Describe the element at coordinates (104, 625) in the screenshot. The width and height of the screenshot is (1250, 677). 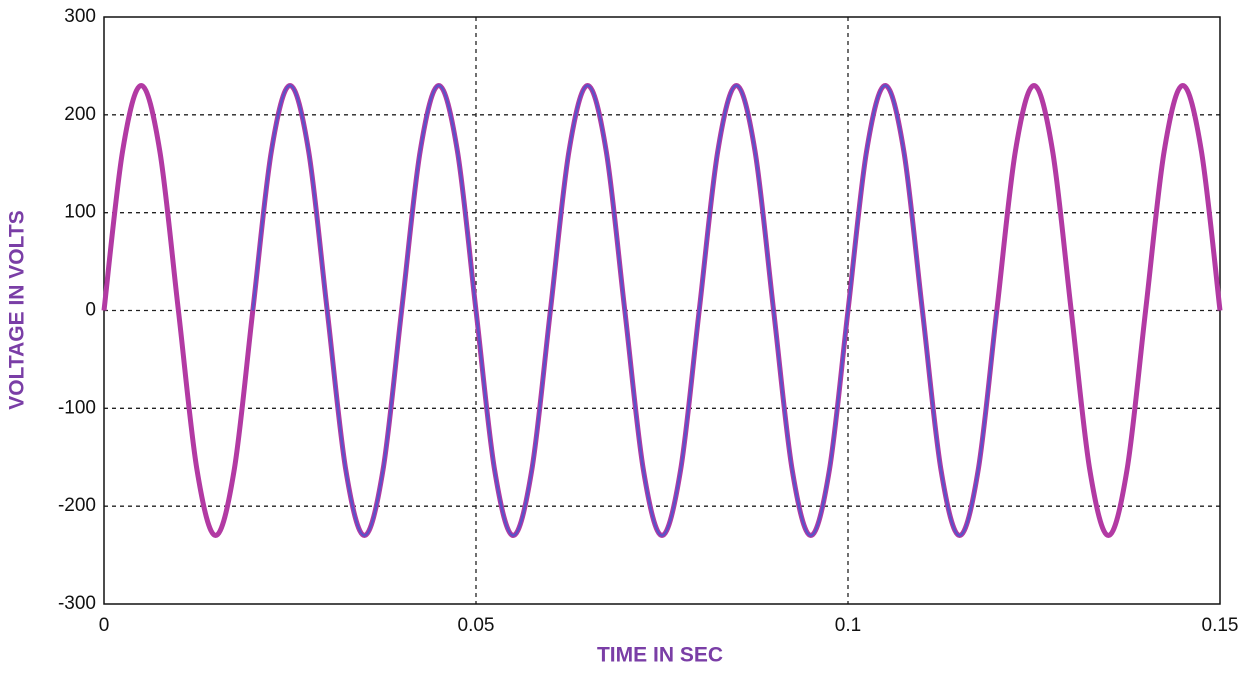
I see `x-tick-label: 0` at that location.